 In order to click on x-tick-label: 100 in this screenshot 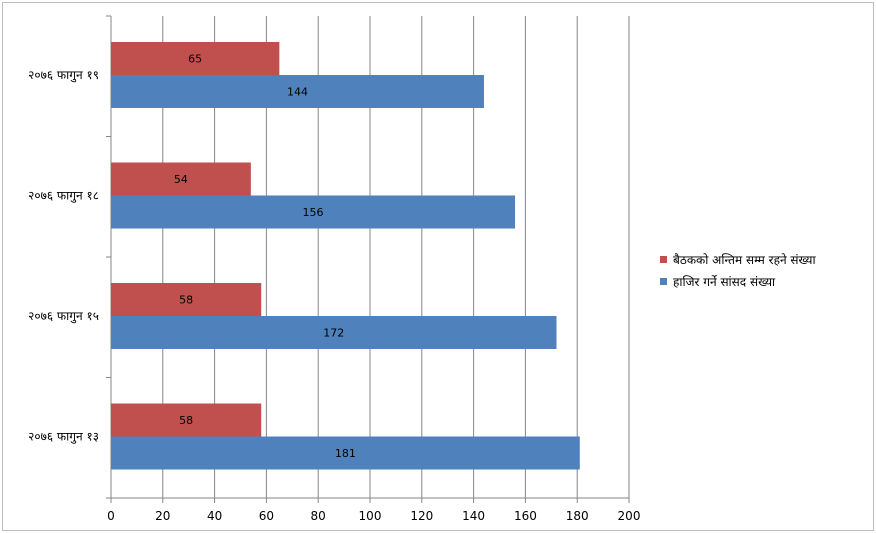, I will do `click(370, 516)`.